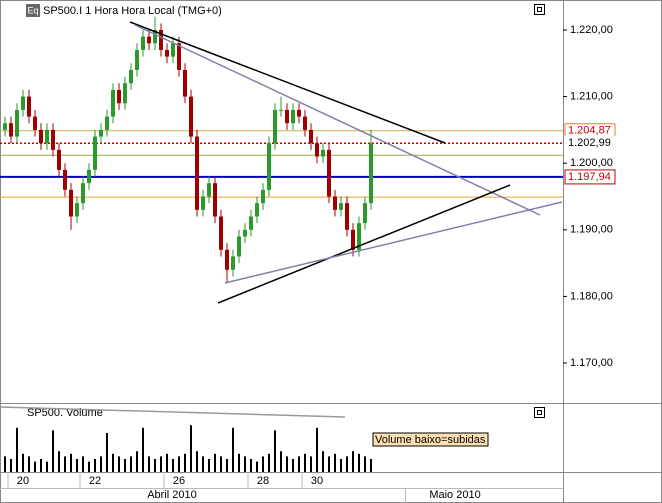  Describe the element at coordinates (263, 481) in the screenshot. I see `x-tick-label: 28` at that location.